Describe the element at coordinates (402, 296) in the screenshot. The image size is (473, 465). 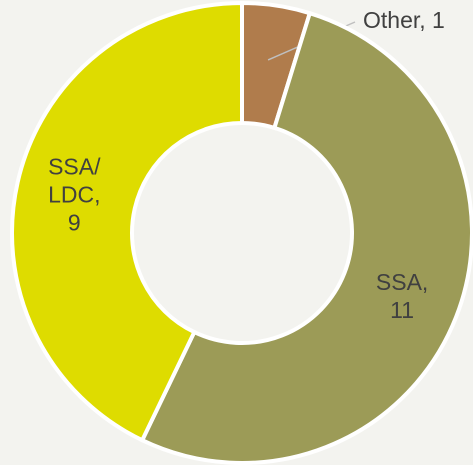
I see `data-label: SSA, 11` at that location.